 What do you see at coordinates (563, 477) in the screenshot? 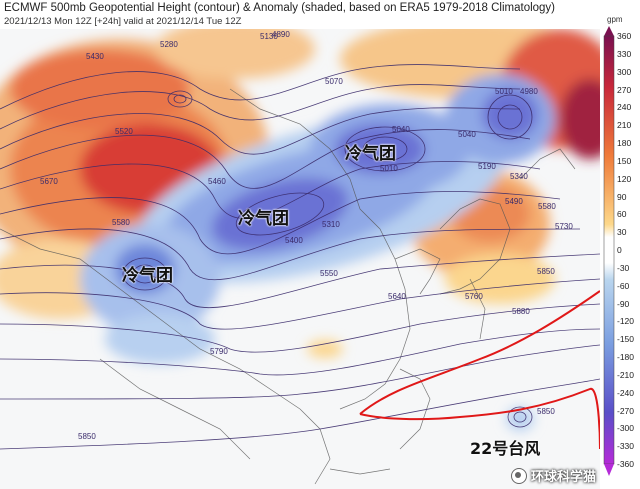
I see `watermark-text: 环球科学猫` at bounding box center [563, 477].